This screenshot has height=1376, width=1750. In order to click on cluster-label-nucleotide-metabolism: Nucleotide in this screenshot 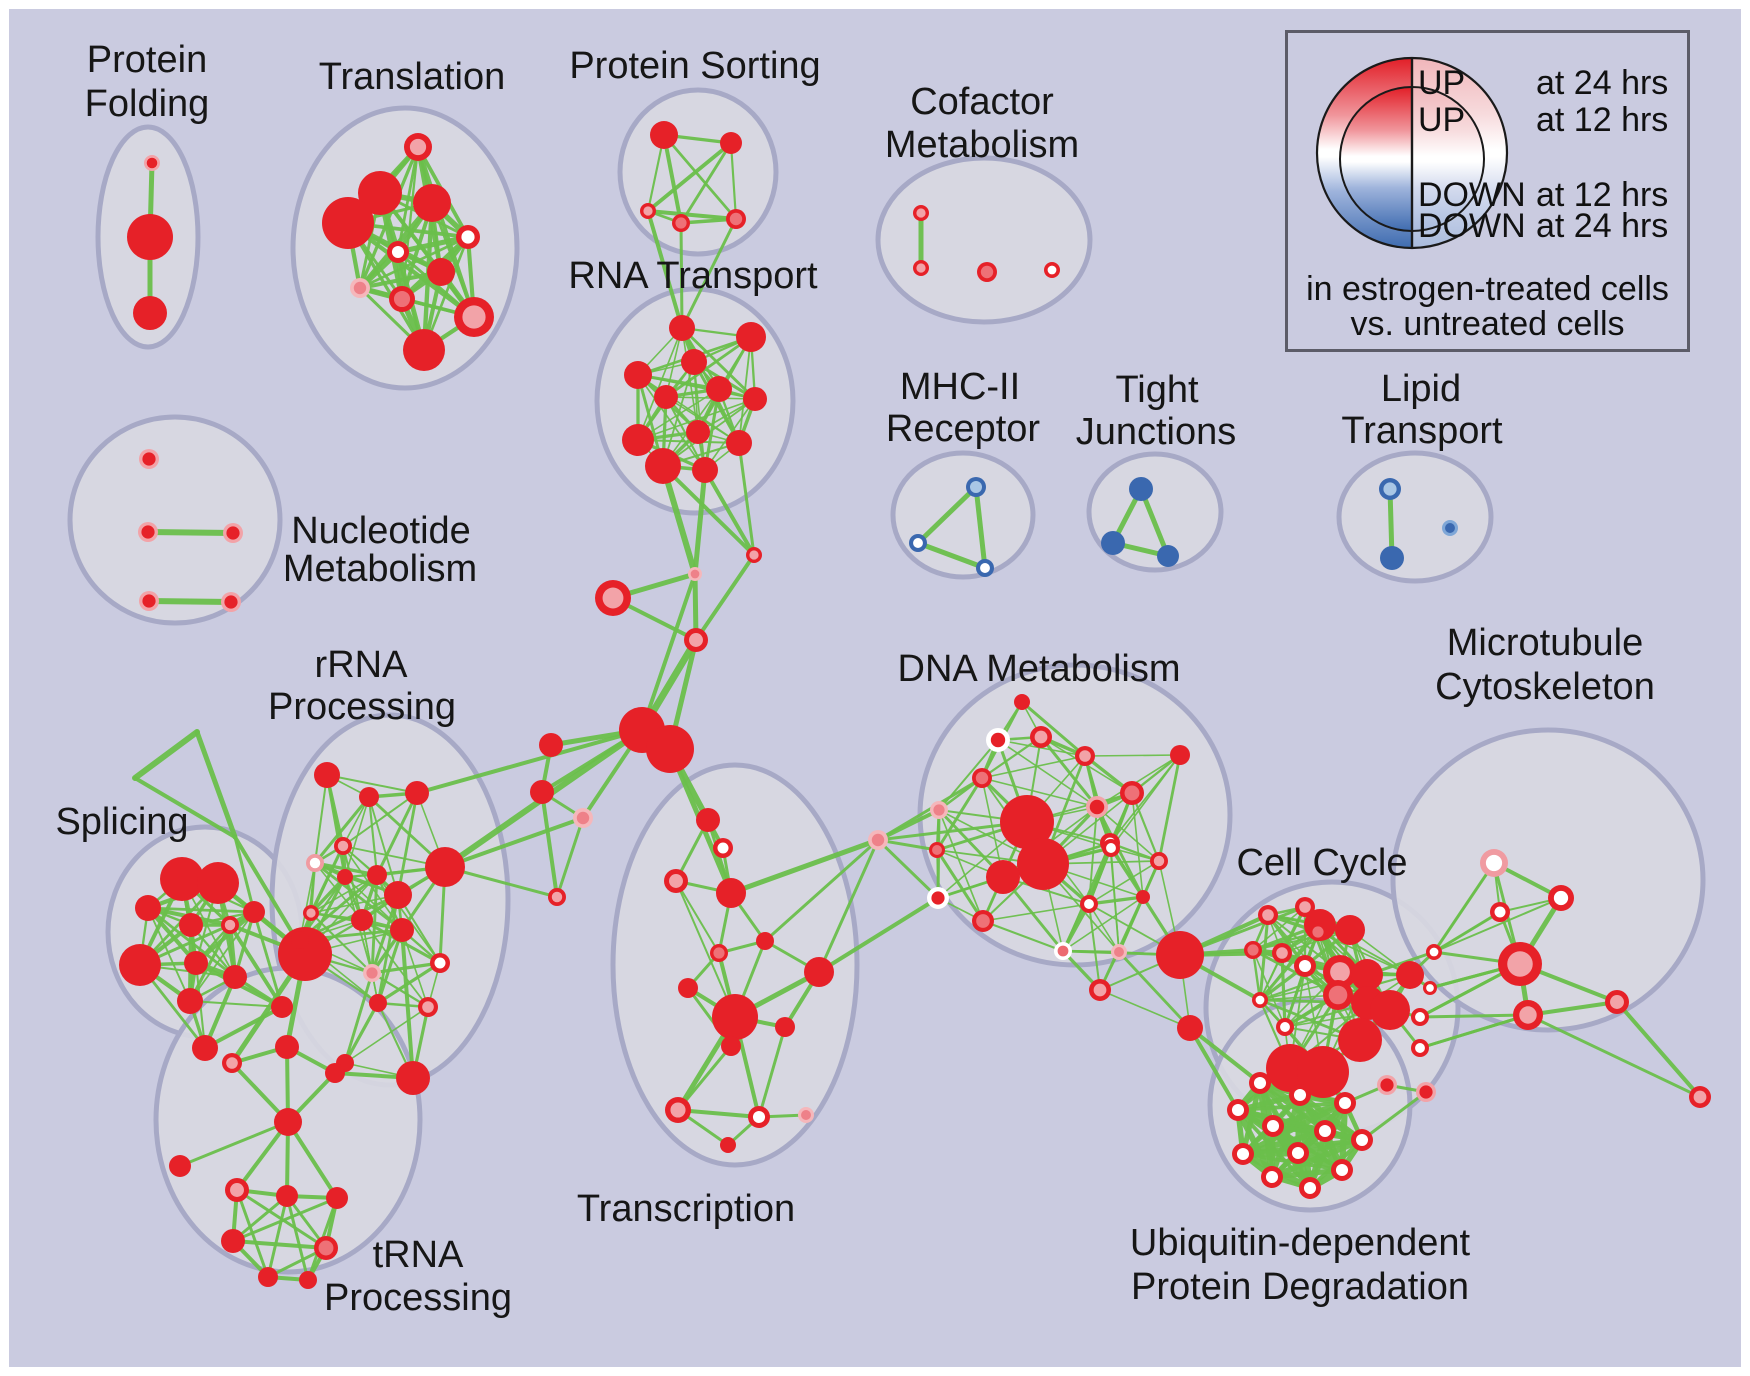, I will do `click(381, 531)`.